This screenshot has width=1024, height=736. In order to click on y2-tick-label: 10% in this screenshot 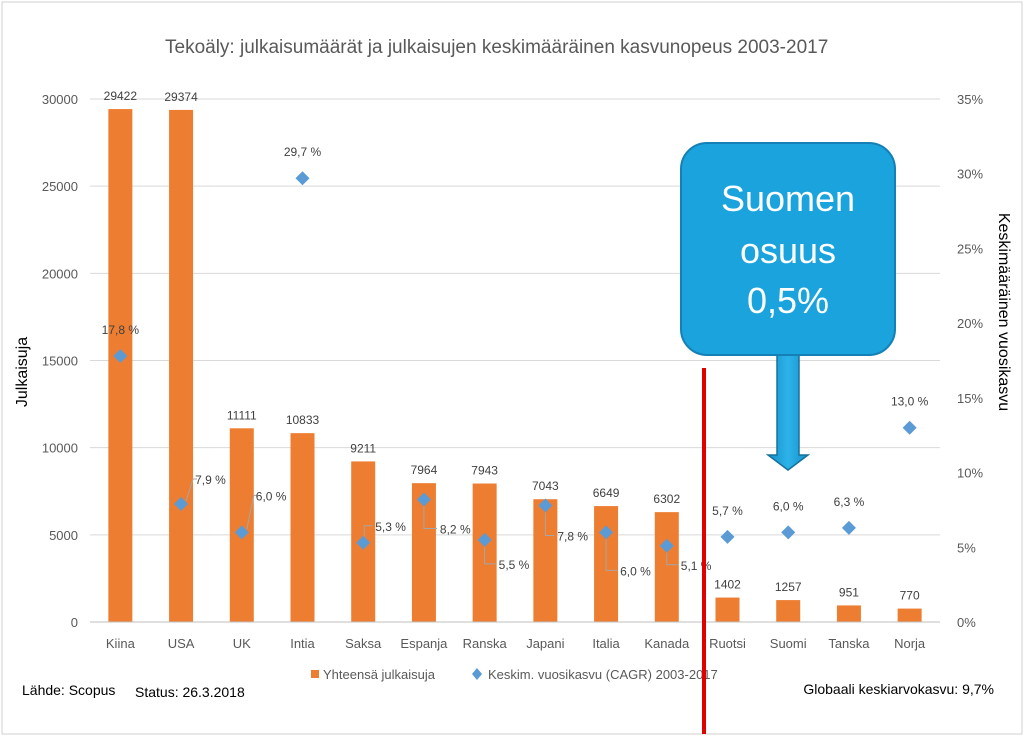, I will do `click(970, 473)`.